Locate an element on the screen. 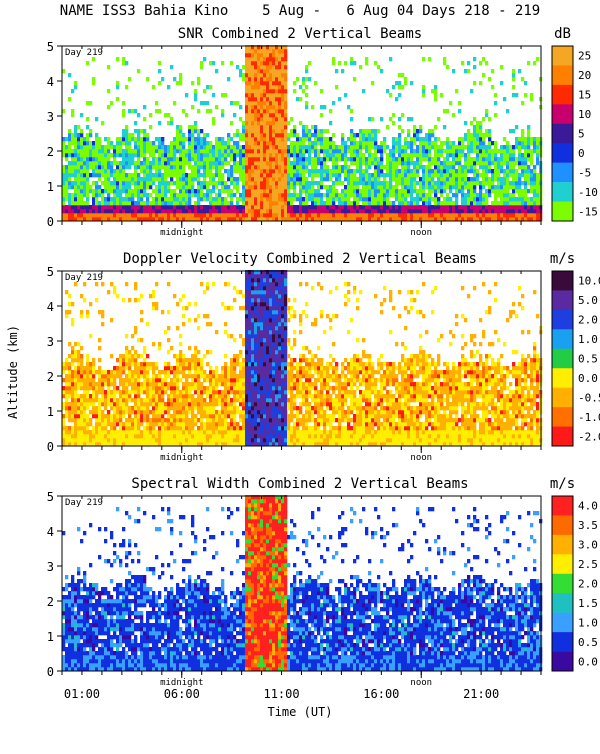 This screenshot has width=600, height=754. x-tick-label: 06:00 is located at coordinates (182, 694).